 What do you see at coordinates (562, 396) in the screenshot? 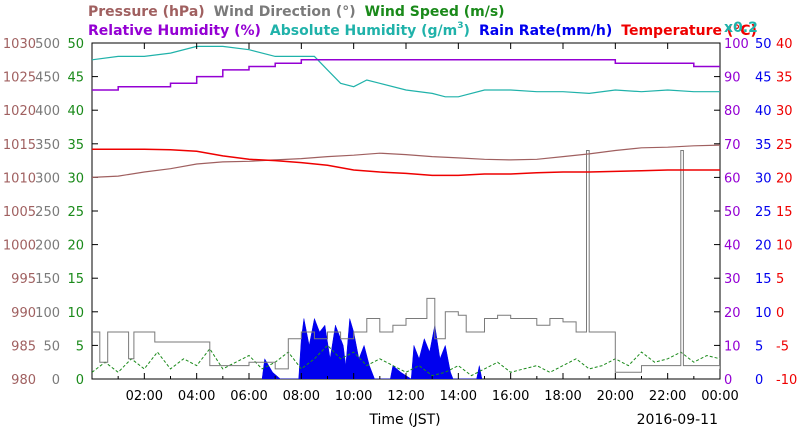
I see `x-tick-label: 18:00` at bounding box center [562, 396].